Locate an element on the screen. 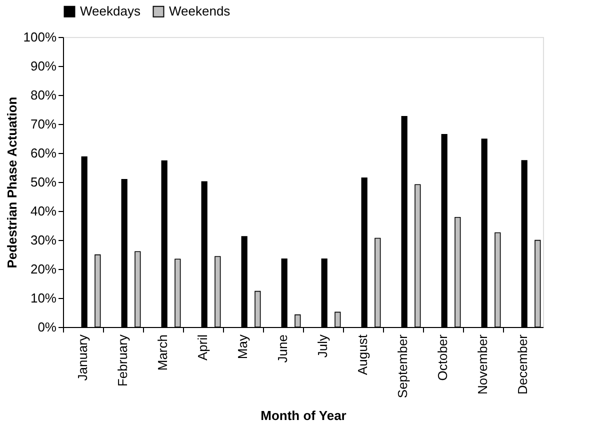 The image size is (605, 436). x-tick-label: July is located at coordinates (322, 346).